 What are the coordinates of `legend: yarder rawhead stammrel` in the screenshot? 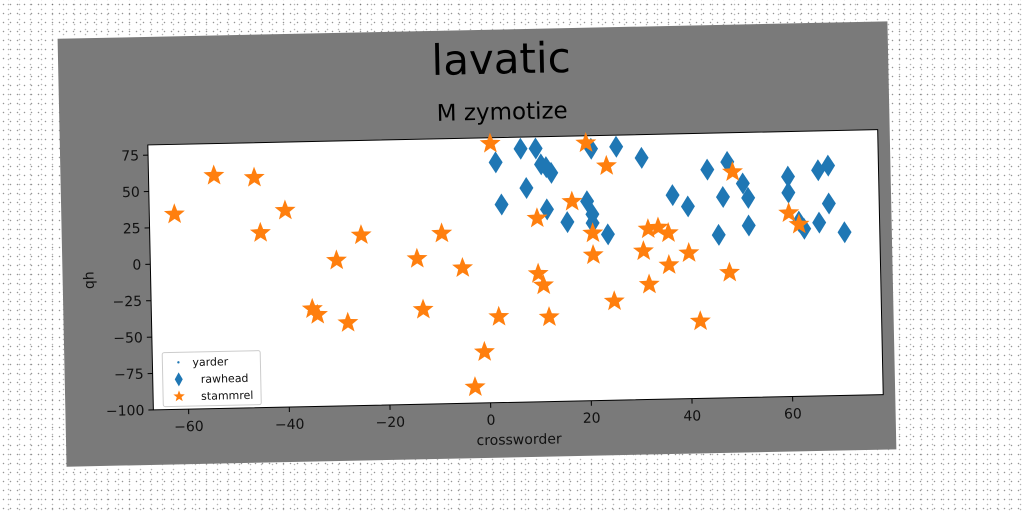 It's located at (211, 379).